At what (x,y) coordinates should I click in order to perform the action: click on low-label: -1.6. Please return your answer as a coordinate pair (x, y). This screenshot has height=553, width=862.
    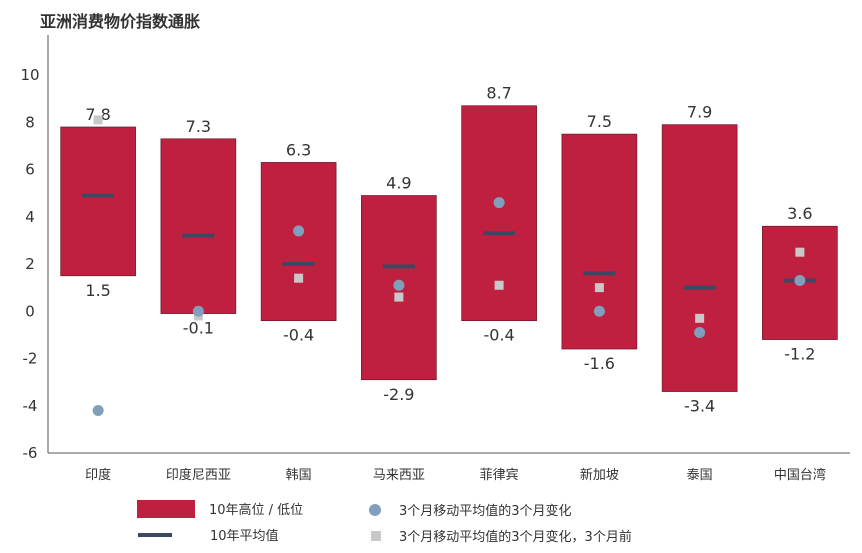
    Looking at the image, I should click on (599, 363).